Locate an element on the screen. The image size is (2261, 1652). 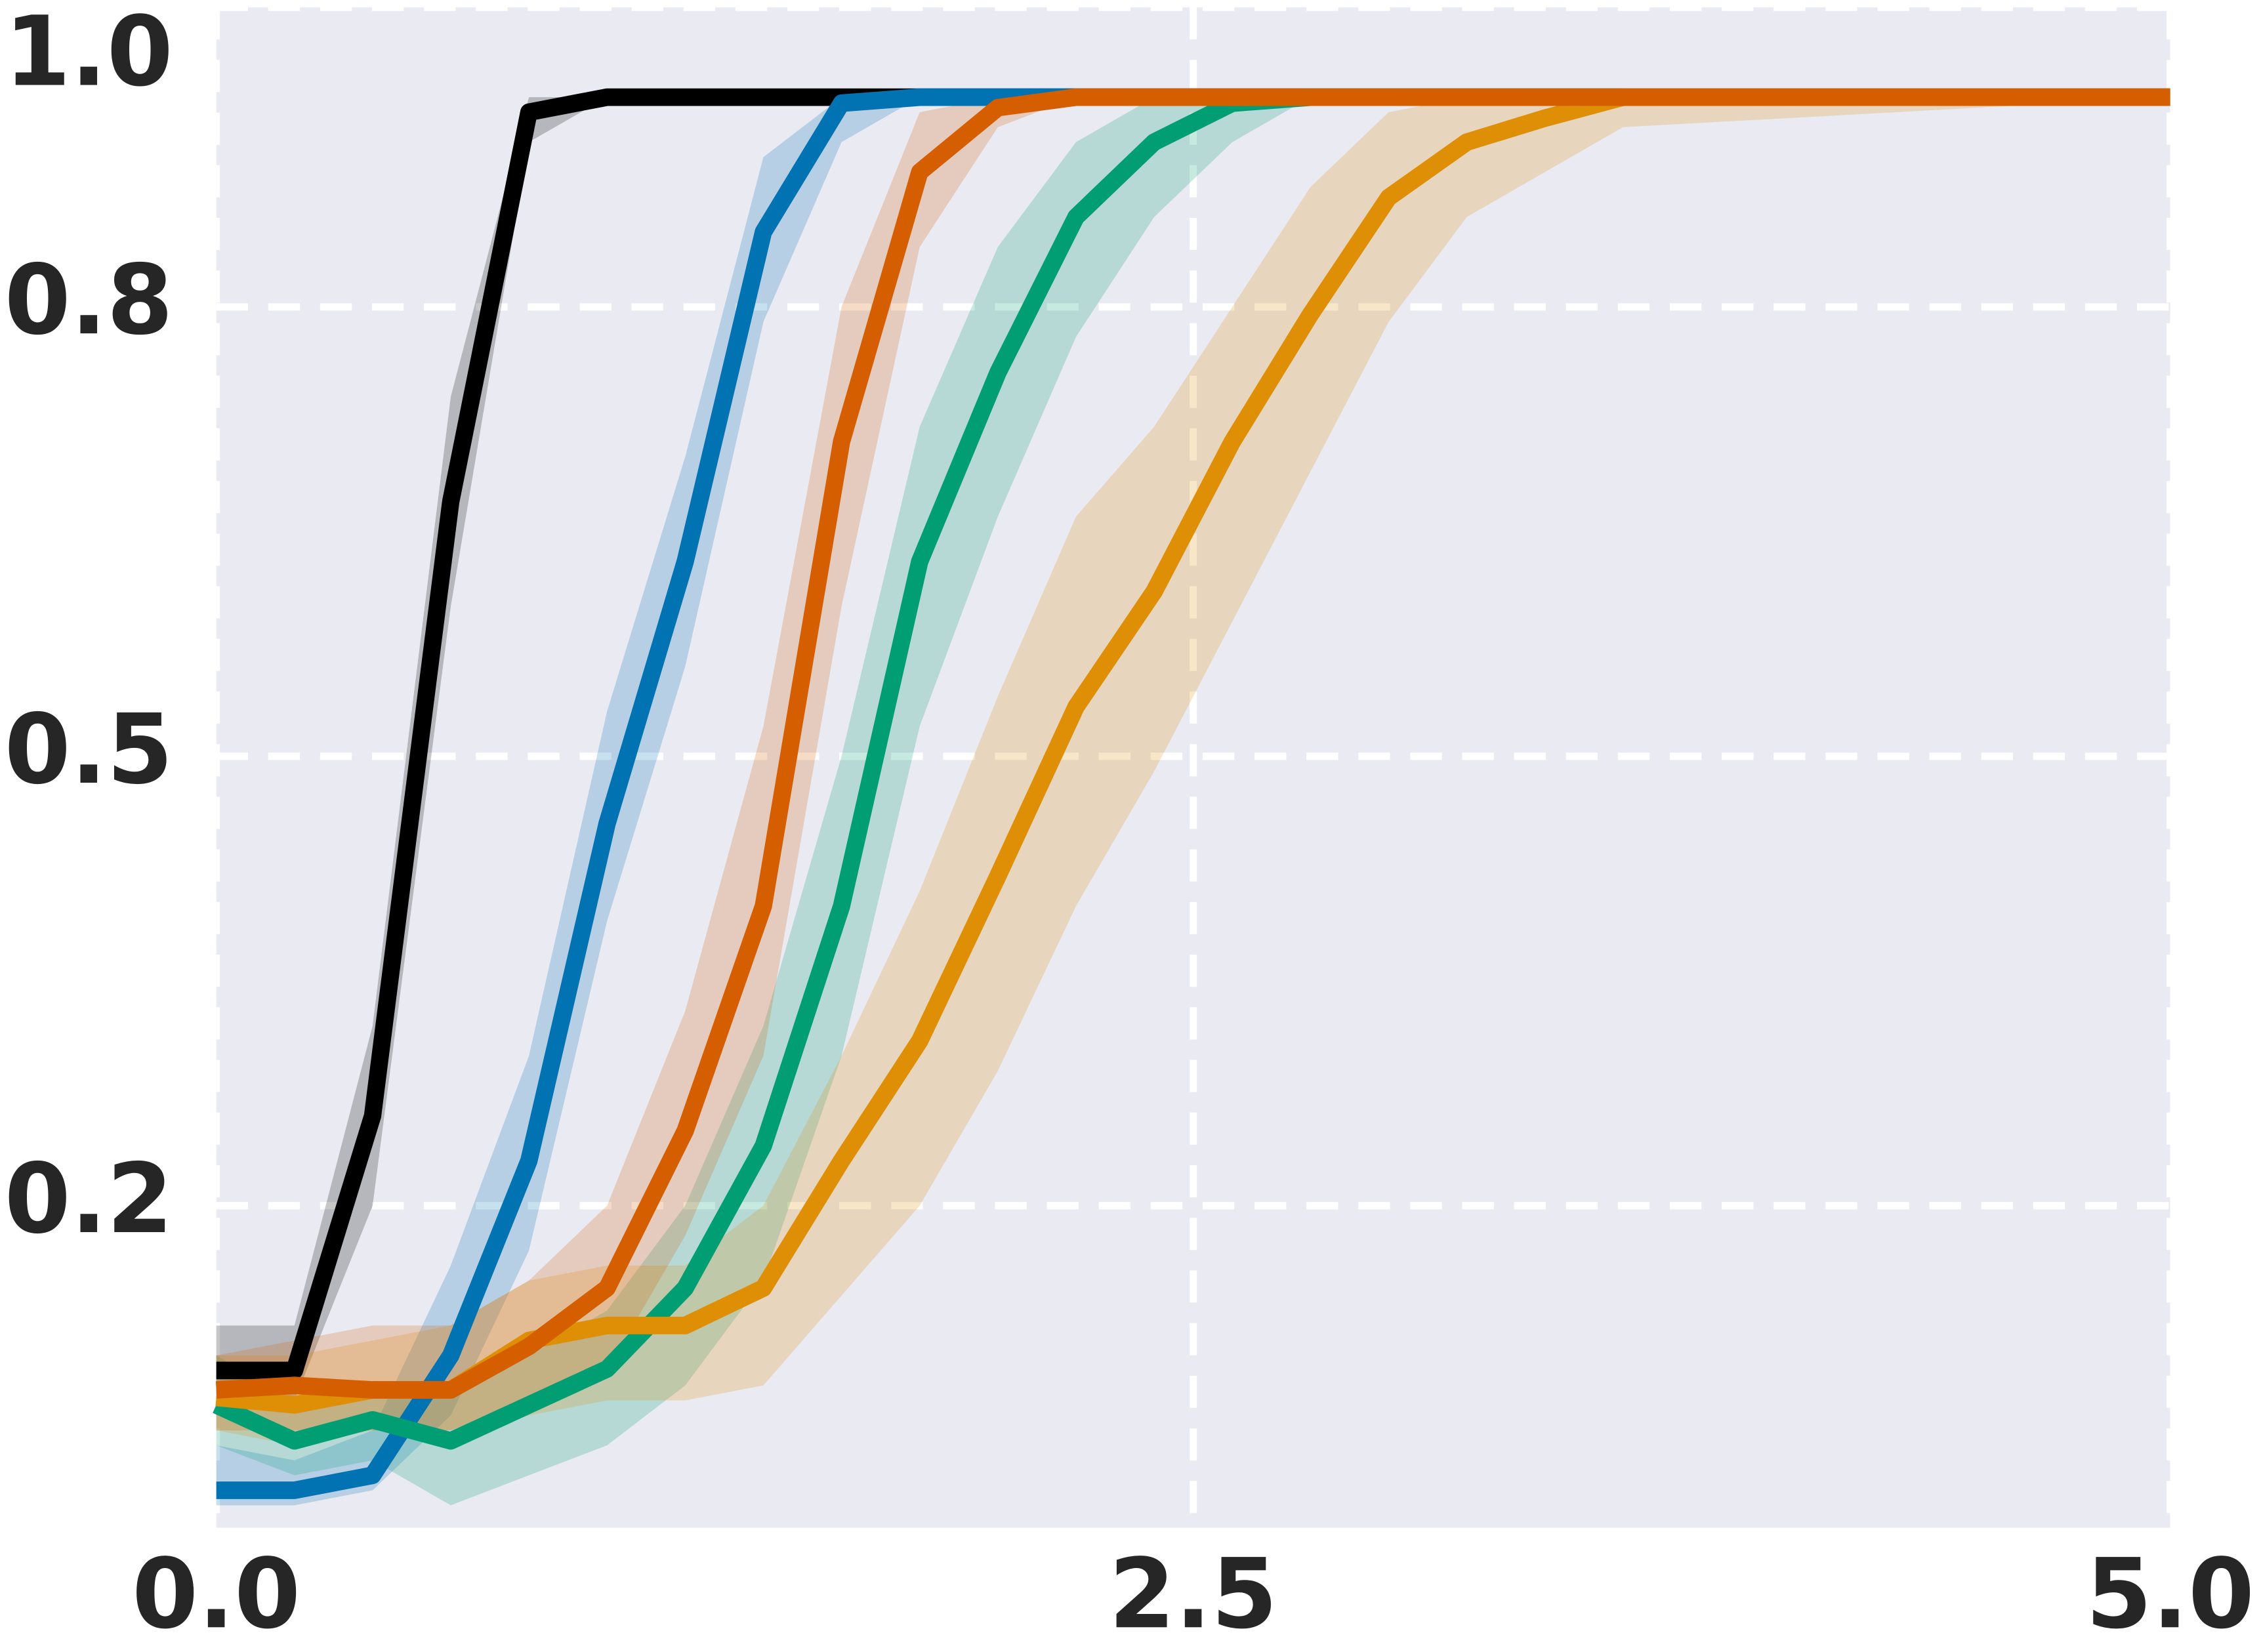
y-tick-label: 0.2 is located at coordinates (89, 1199).